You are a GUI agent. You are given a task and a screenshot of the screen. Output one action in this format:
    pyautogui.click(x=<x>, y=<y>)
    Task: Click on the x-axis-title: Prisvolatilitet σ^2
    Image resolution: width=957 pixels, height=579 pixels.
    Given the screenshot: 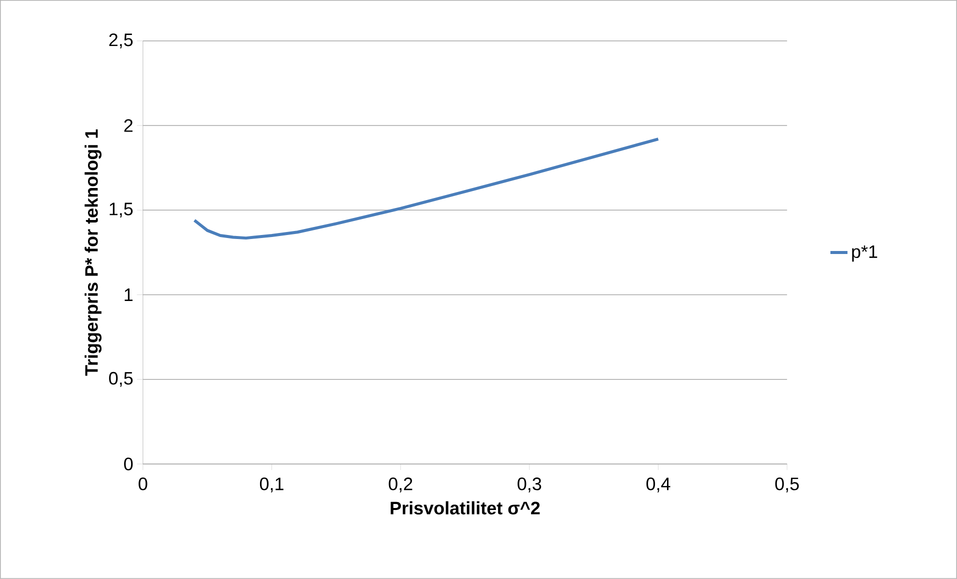 What is the action you would take?
    pyautogui.click(x=465, y=508)
    